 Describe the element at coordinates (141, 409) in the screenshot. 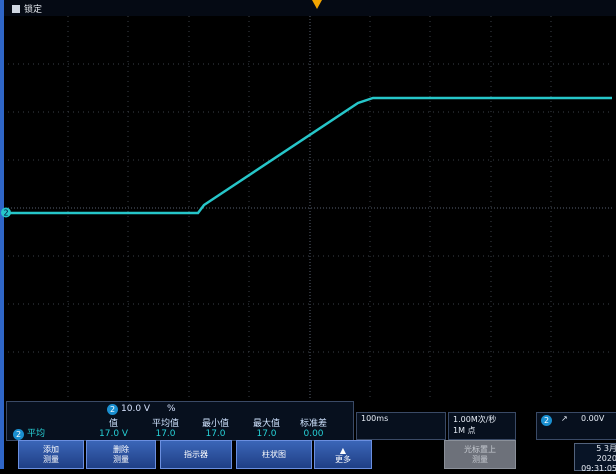

I see `channel-scale: 2 10.0 V %` at that location.